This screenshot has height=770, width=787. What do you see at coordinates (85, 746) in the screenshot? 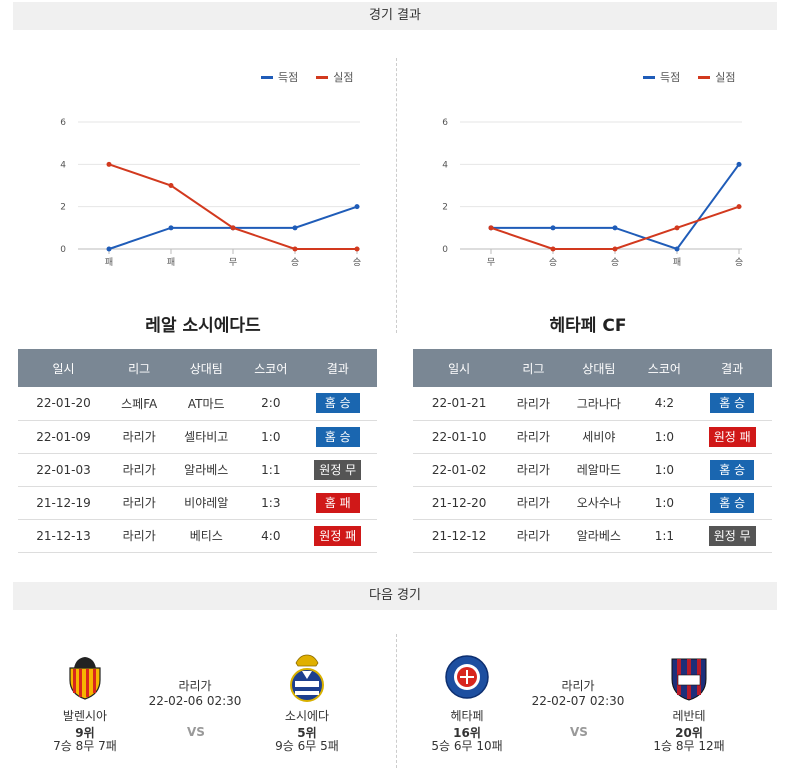
I see `home-team-record: 7승 8무 7패` at bounding box center [85, 746].